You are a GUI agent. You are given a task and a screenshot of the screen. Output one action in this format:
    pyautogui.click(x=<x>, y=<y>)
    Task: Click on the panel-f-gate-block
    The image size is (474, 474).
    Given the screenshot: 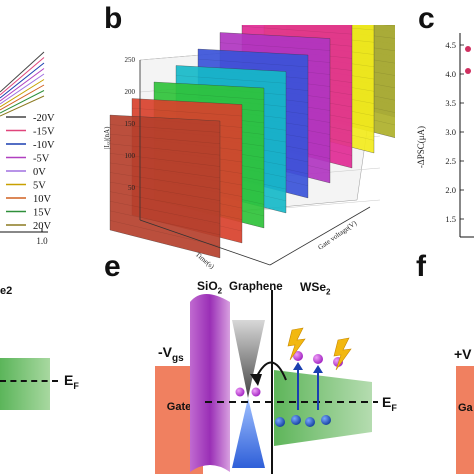 What is the action you would take?
    pyautogui.click(x=465, y=420)
    